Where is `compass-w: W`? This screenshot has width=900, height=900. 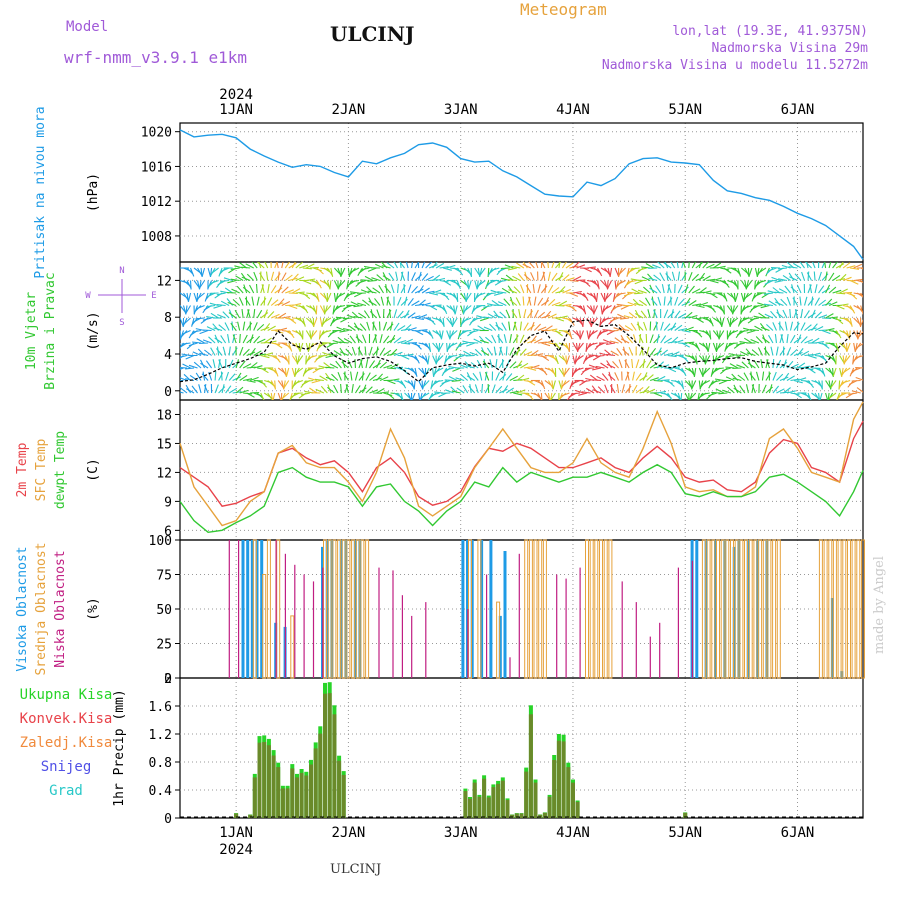
compass-w: W is located at coordinates (88, 296).